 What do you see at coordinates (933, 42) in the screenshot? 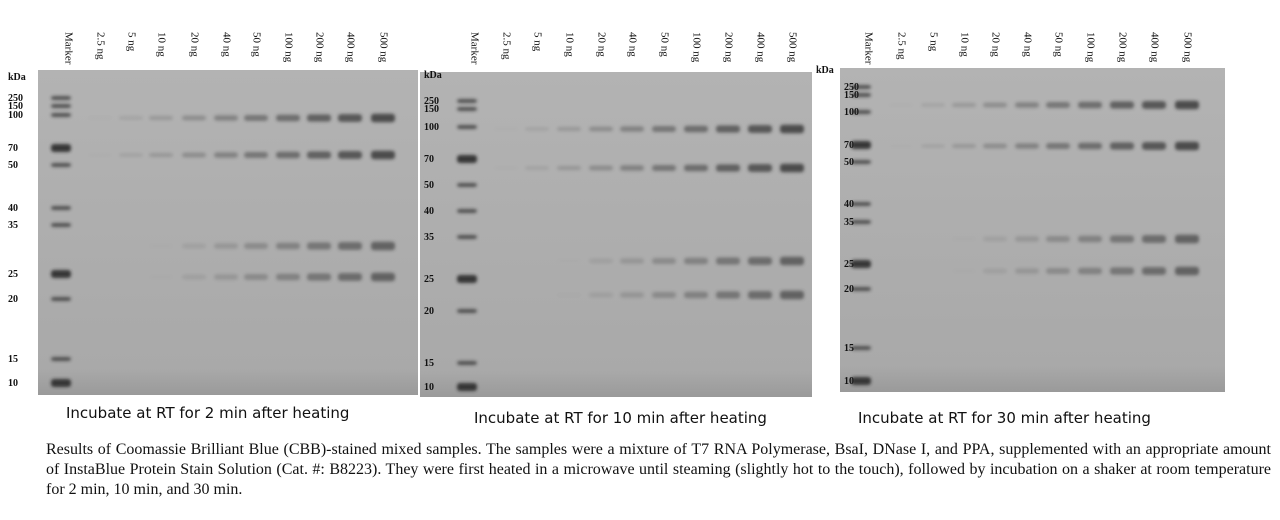
I see `lane-label: 5 ng` at bounding box center [933, 42].